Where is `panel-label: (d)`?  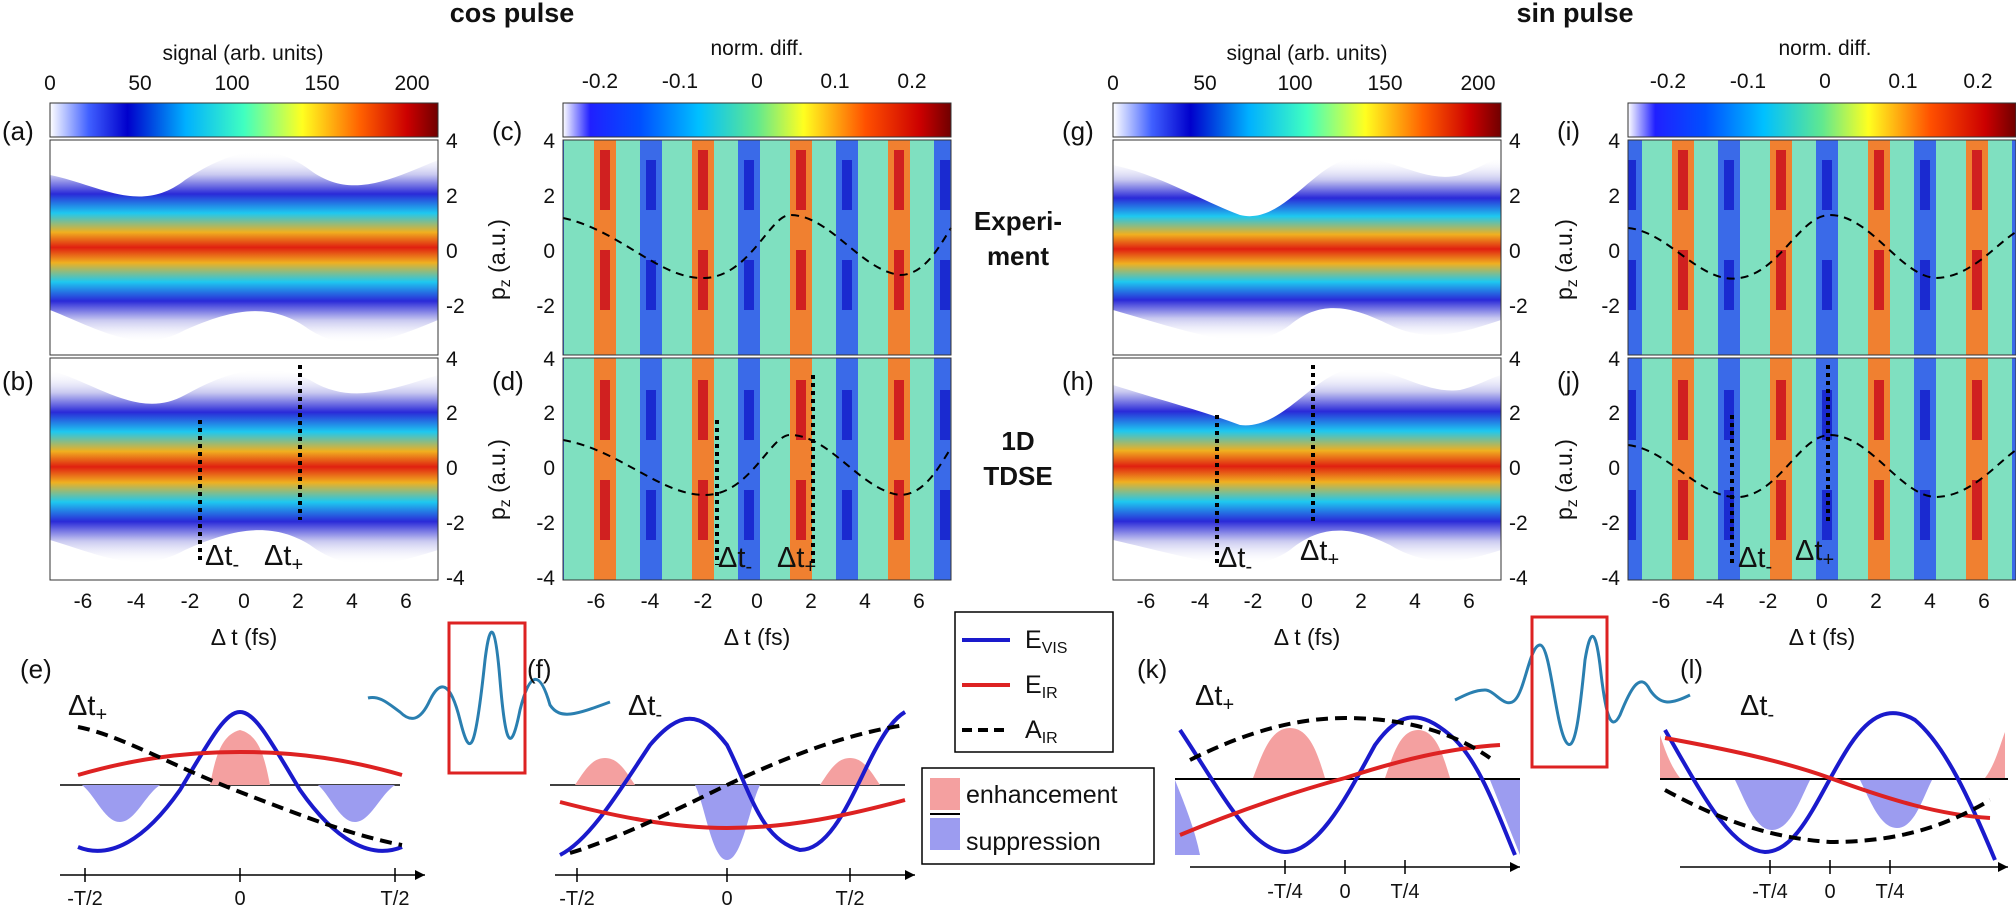
panel-label: (d) is located at coordinates (508, 381).